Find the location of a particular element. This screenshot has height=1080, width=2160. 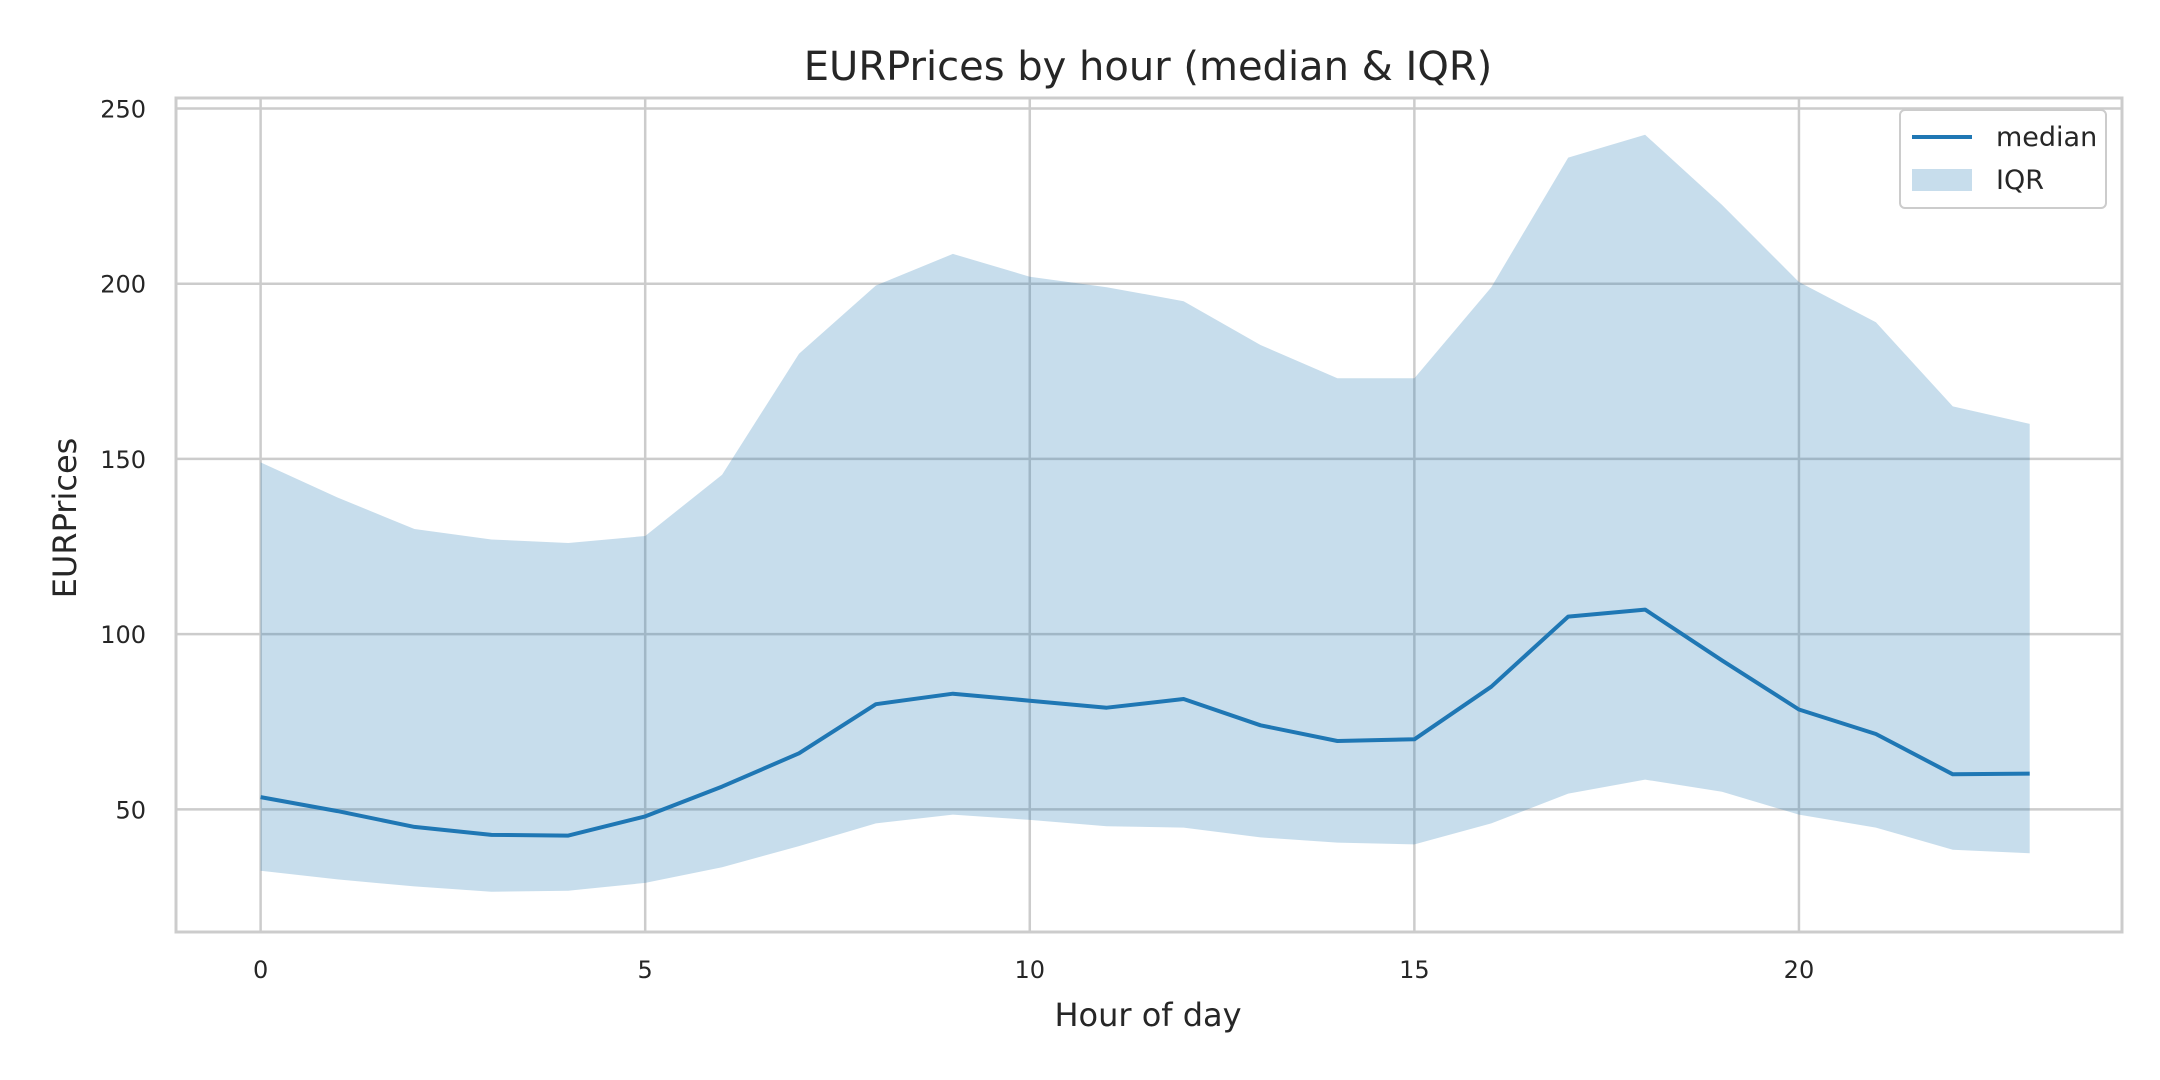

x-tick-labels: 0 5 10 15 20 is located at coordinates (1033, 970).